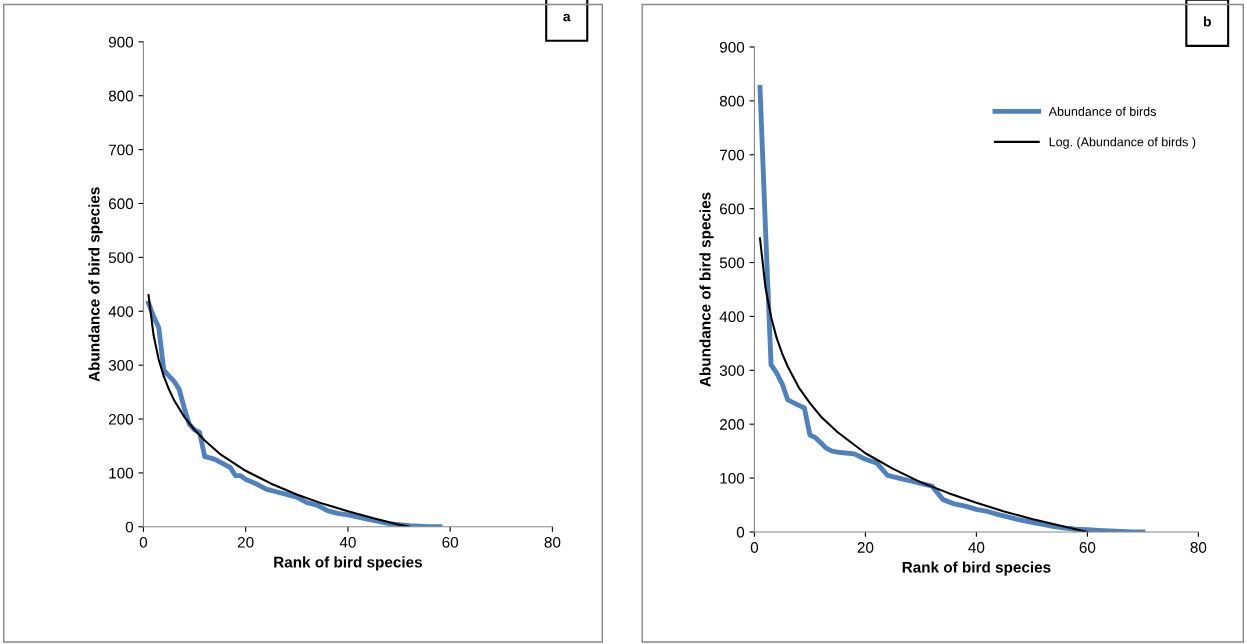 The width and height of the screenshot is (1247, 644). What do you see at coordinates (1122, 143) in the screenshot?
I see `legend-label: Log. (Abundance of birds )` at bounding box center [1122, 143].